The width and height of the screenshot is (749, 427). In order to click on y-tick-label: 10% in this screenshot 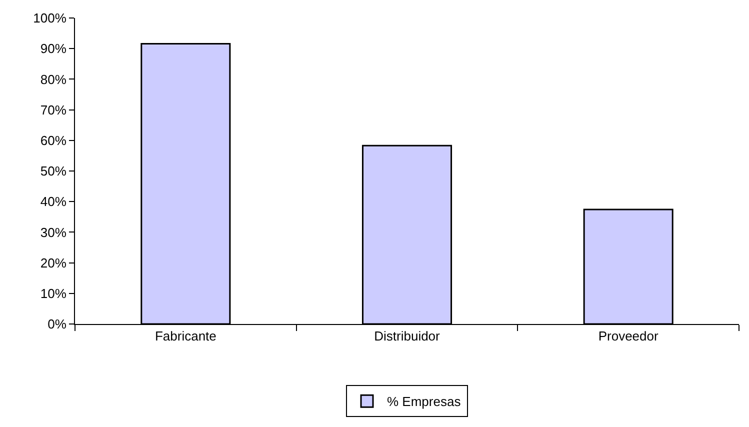, I will do `click(53, 293)`.